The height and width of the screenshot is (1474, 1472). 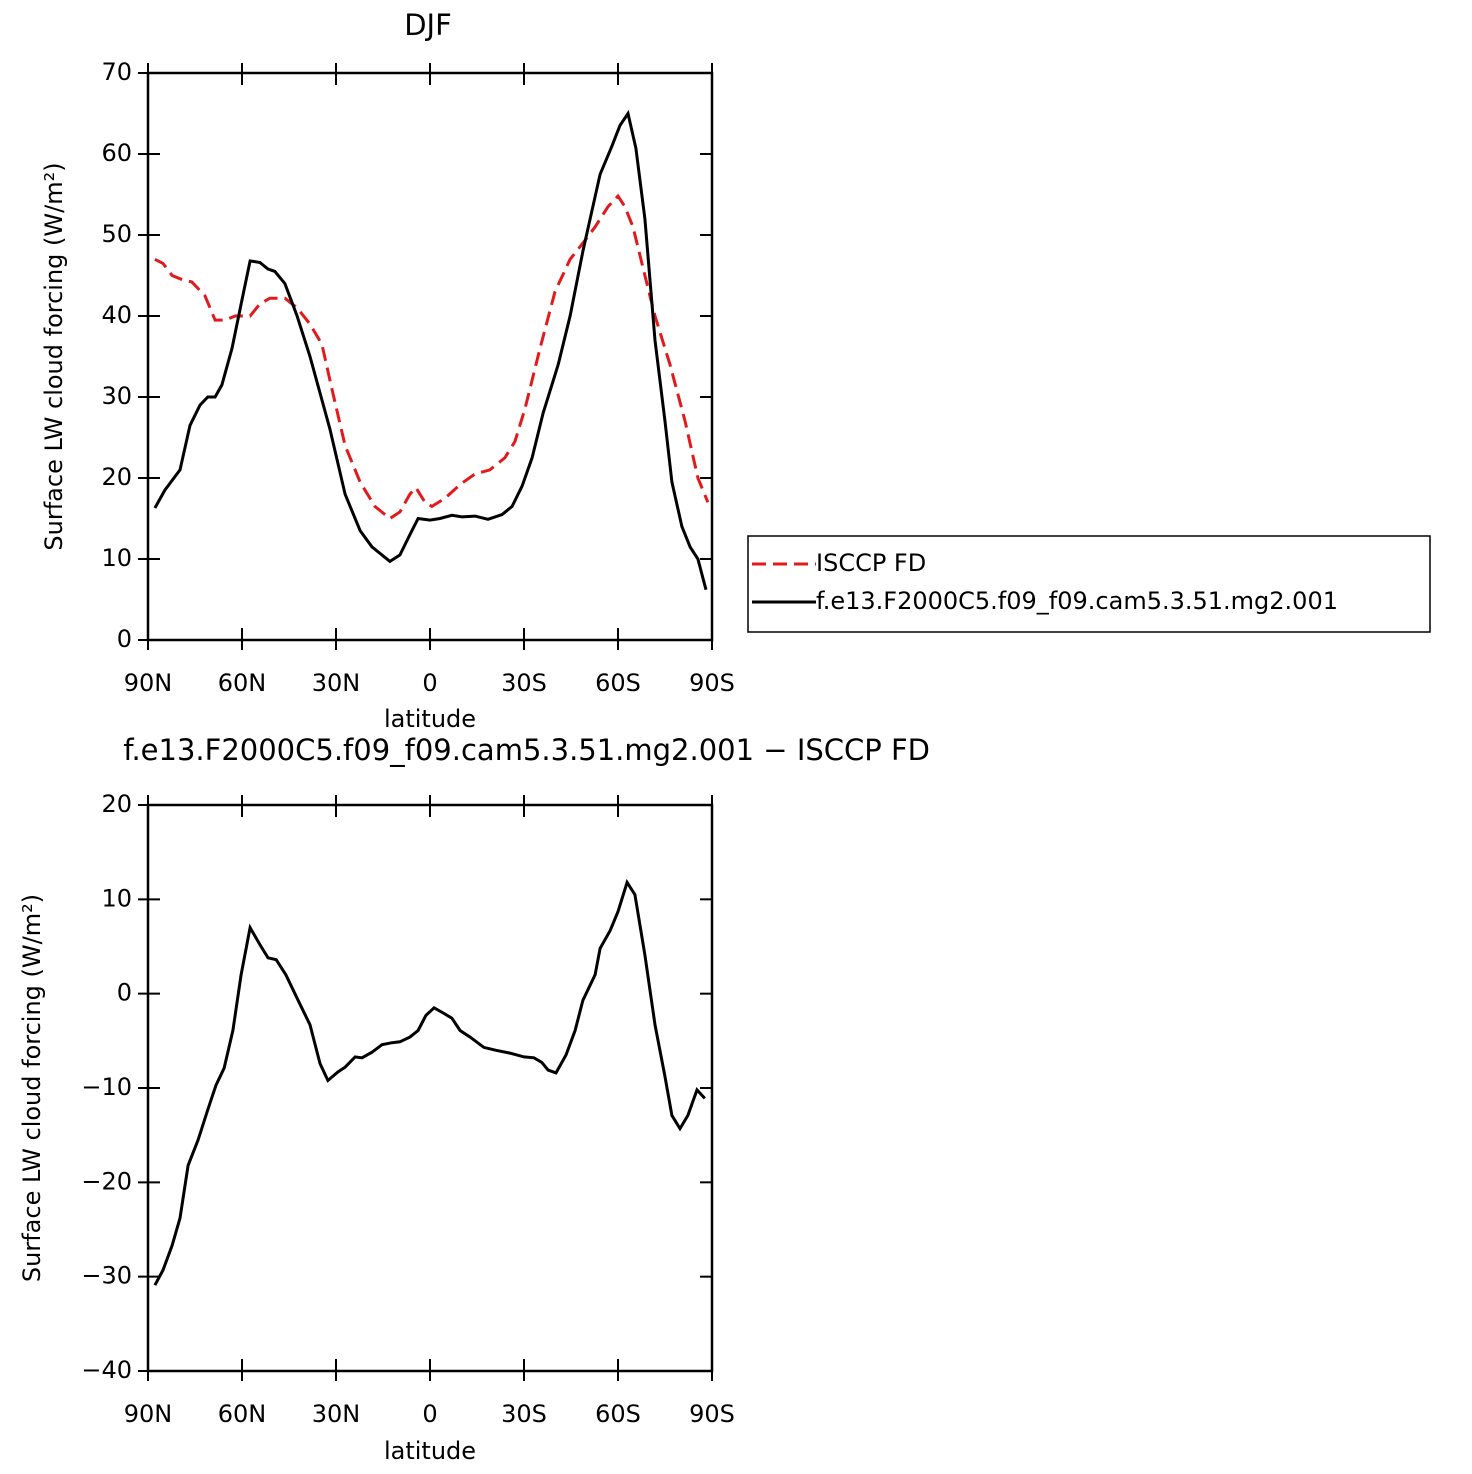 What do you see at coordinates (116, 153) in the screenshot?
I see `y-tick-label: 60` at bounding box center [116, 153].